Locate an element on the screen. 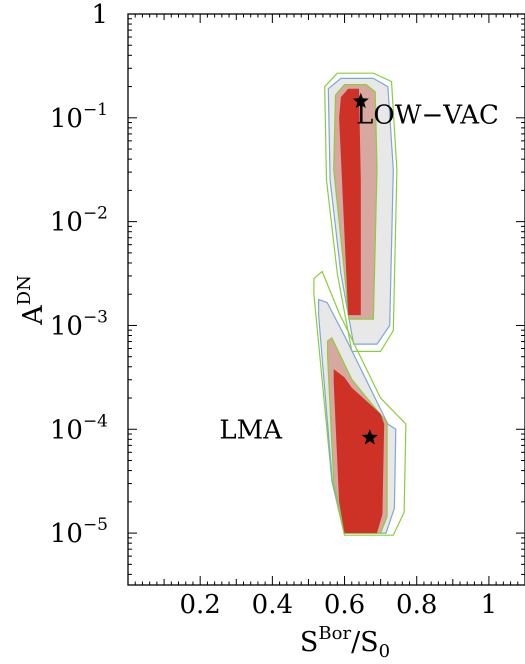 Image resolution: width=525 pixels, height=664 pixels. y-axis-title: ADN is located at coordinates (31, 300).